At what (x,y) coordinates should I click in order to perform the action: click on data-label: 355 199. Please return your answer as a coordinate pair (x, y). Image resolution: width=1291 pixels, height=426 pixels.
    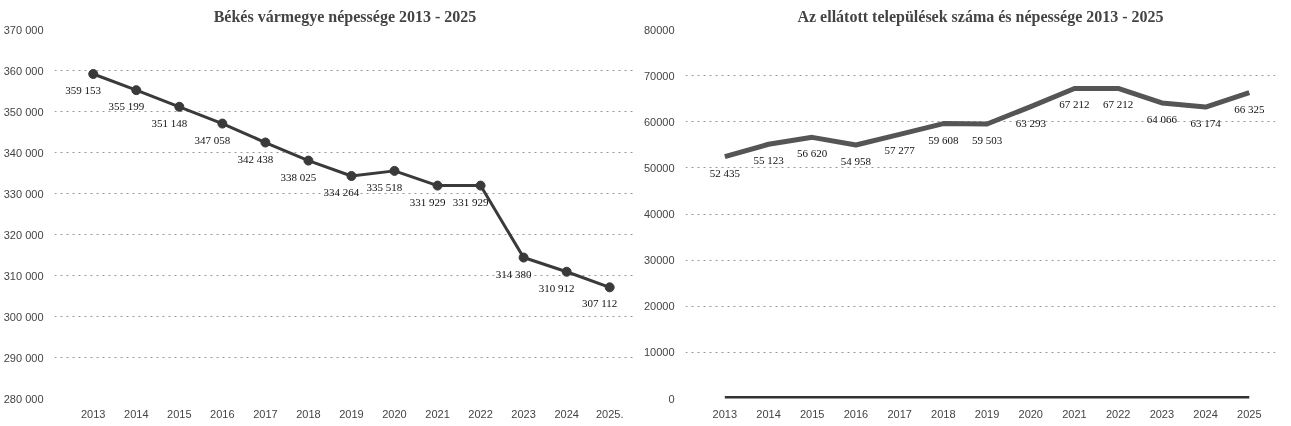
    Looking at the image, I should click on (126, 106).